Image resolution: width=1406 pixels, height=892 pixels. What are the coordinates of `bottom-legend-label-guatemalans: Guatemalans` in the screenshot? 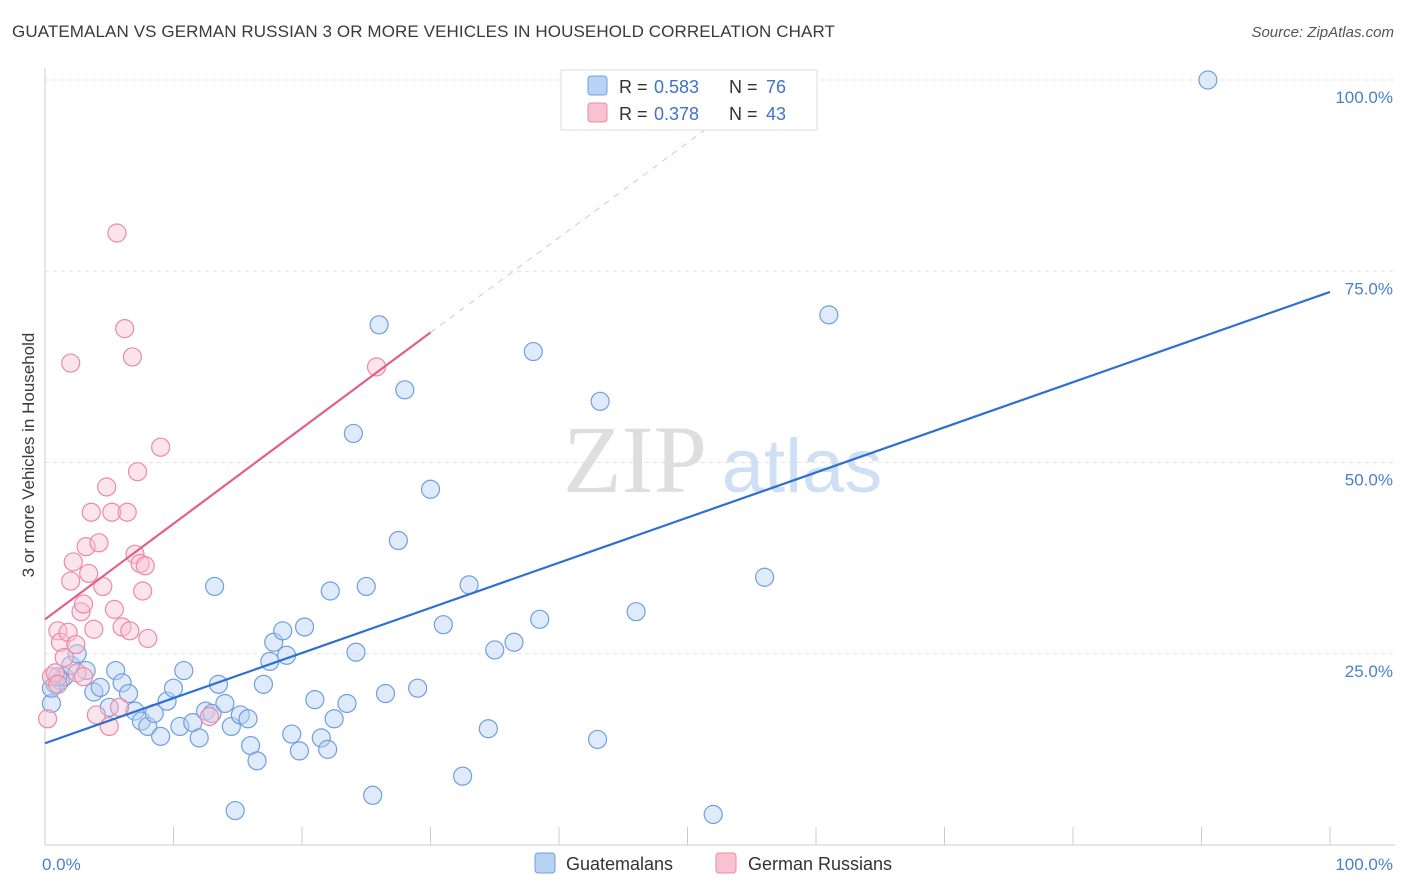 It's located at (619, 864).